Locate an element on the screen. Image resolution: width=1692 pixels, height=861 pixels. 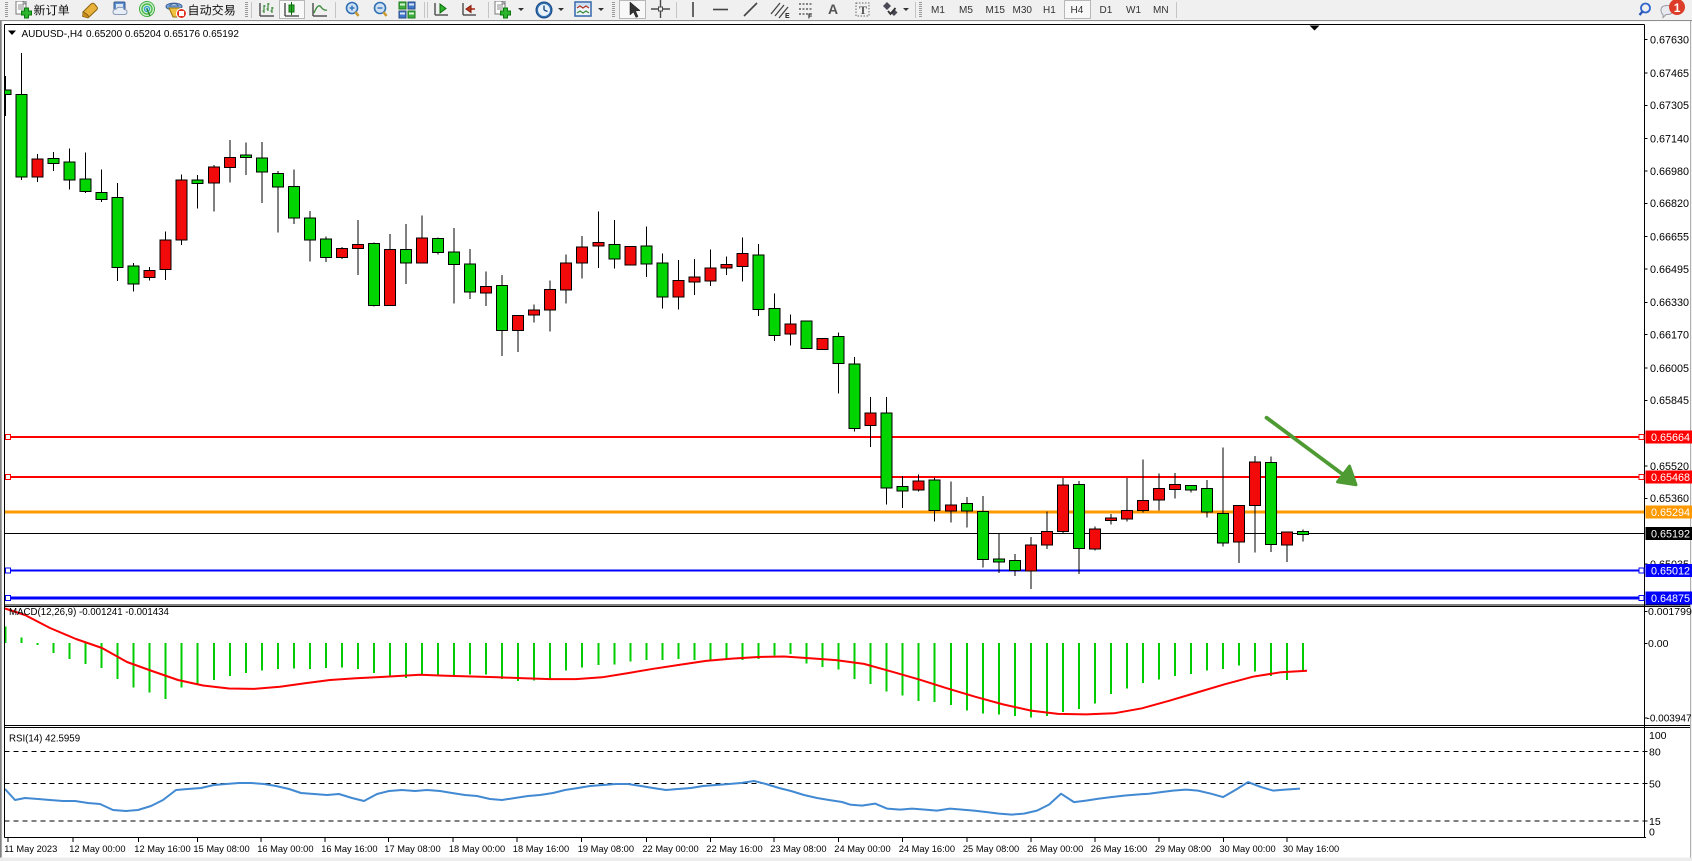
svg-text: 22 May 00:00 is located at coordinates (670, 849).